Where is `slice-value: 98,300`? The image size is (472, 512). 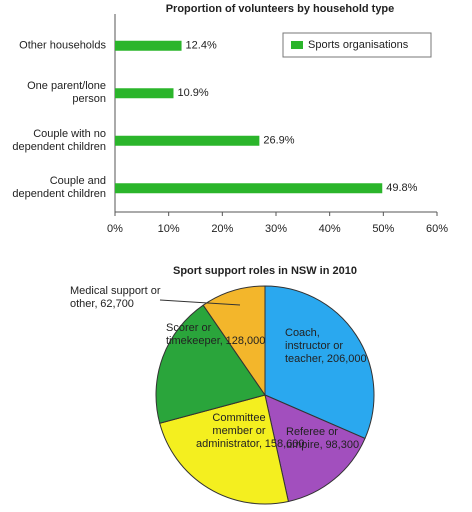 slice-value: 98,300 is located at coordinates (342, 445).